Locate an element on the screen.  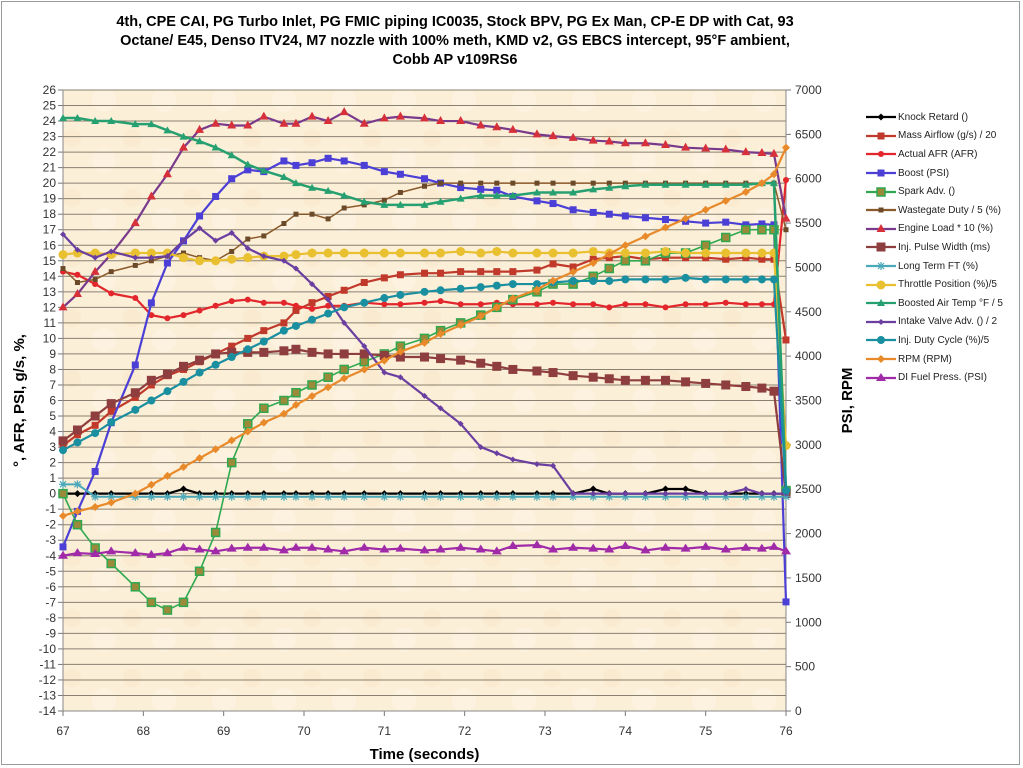
y-tick-label: 4 is located at coordinates (52, 432).